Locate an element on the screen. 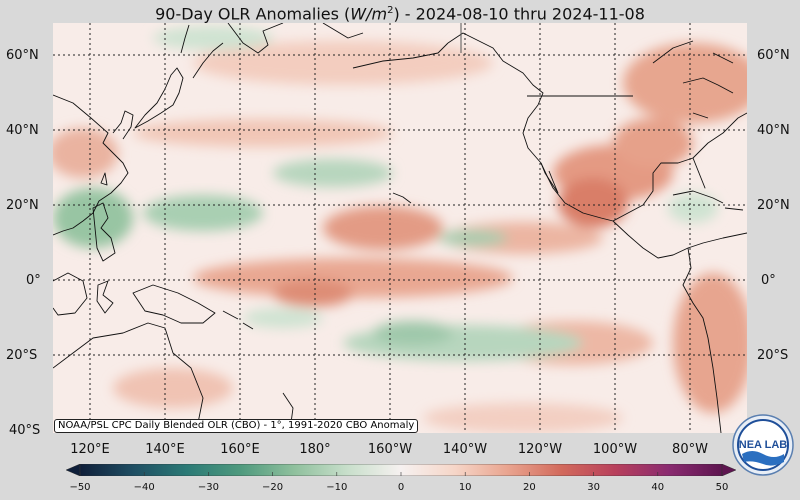 This screenshot has width=800, height=500. coast-aleutians is located at coordinates (385, 46).